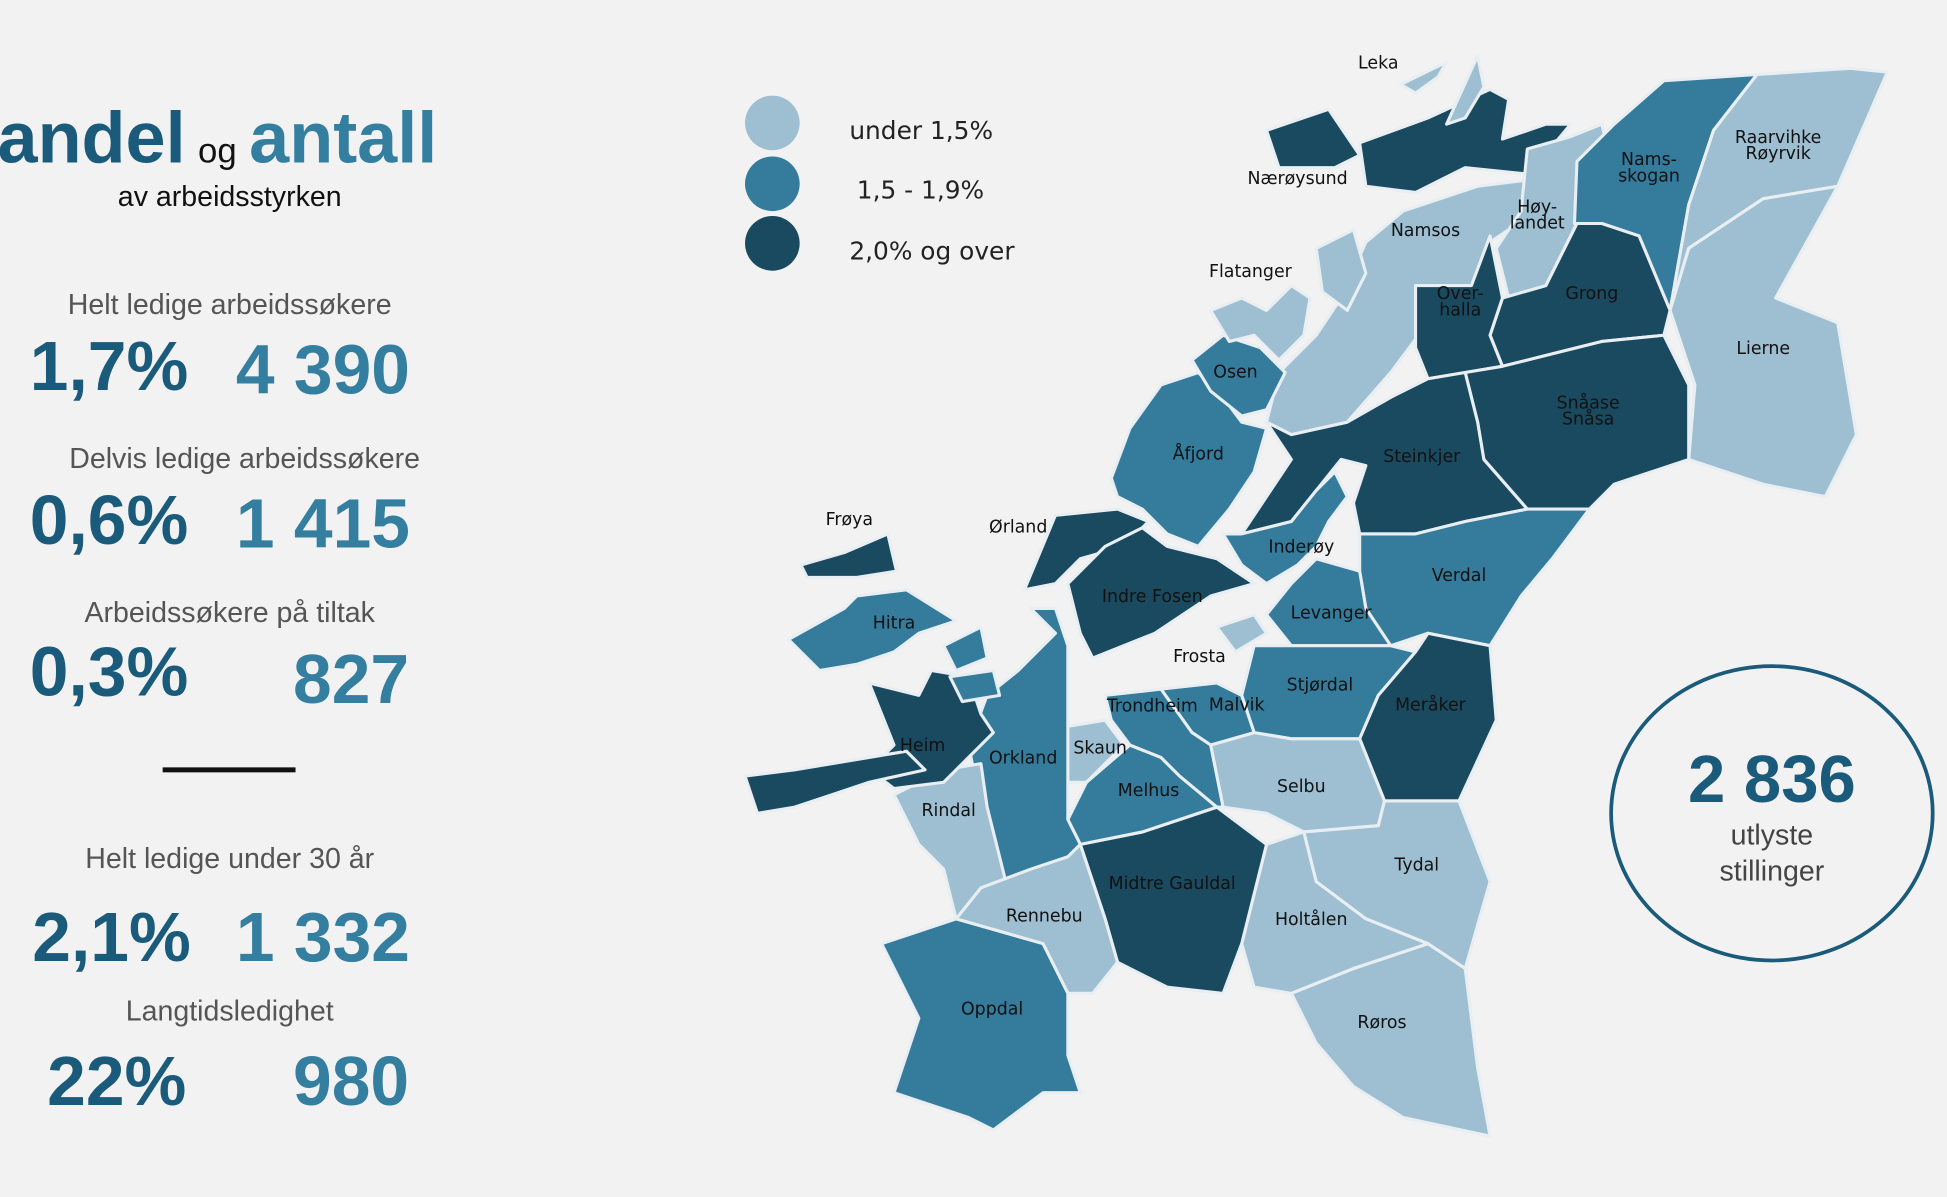 This screenshot has height=1197, width=1947. What do you see at coordinates (772, 184) in the screenshot?
I see `legend-swatch-mid` at bounding box center [772, 184].